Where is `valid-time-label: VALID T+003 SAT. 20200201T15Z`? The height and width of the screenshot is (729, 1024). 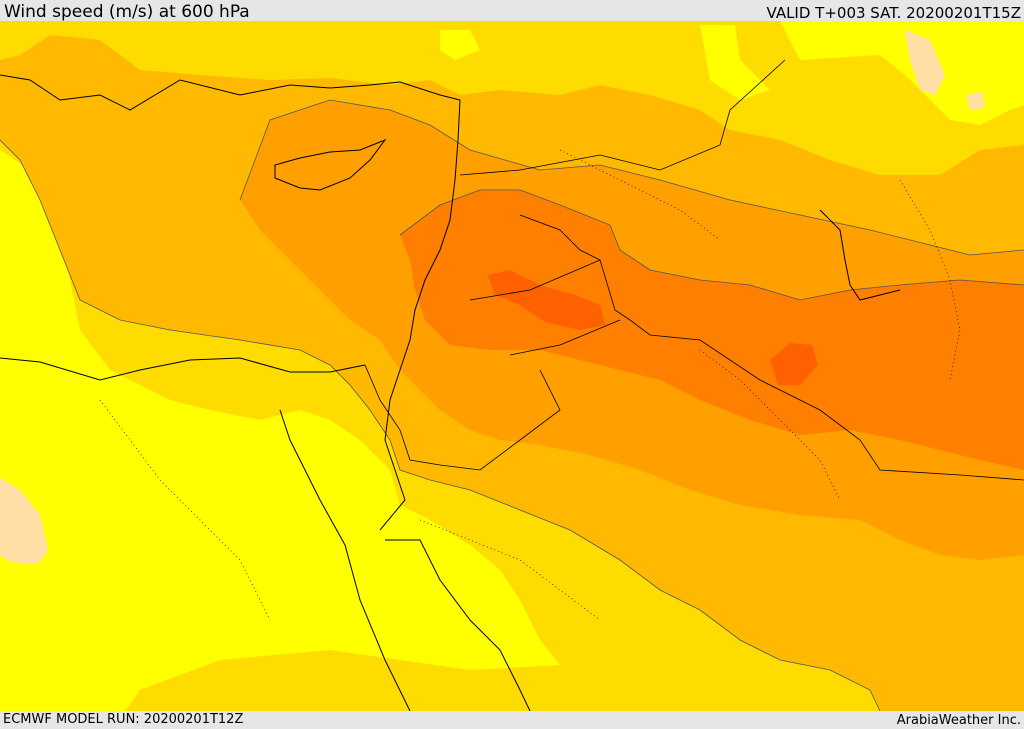 valid-time-label: VALID T+003 SAT. 20200201T15Z is located at coordinates (893, 13).